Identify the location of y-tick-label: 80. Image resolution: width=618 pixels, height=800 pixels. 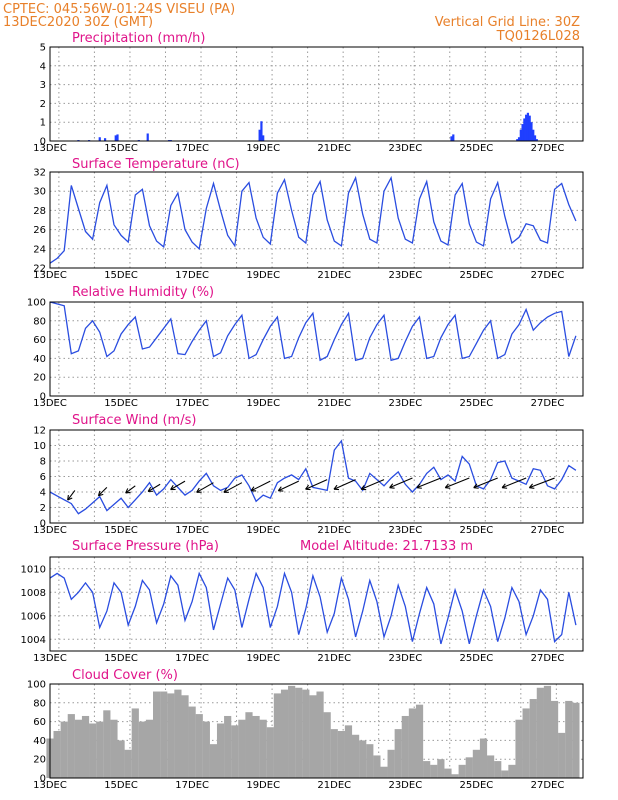
(39, 321).